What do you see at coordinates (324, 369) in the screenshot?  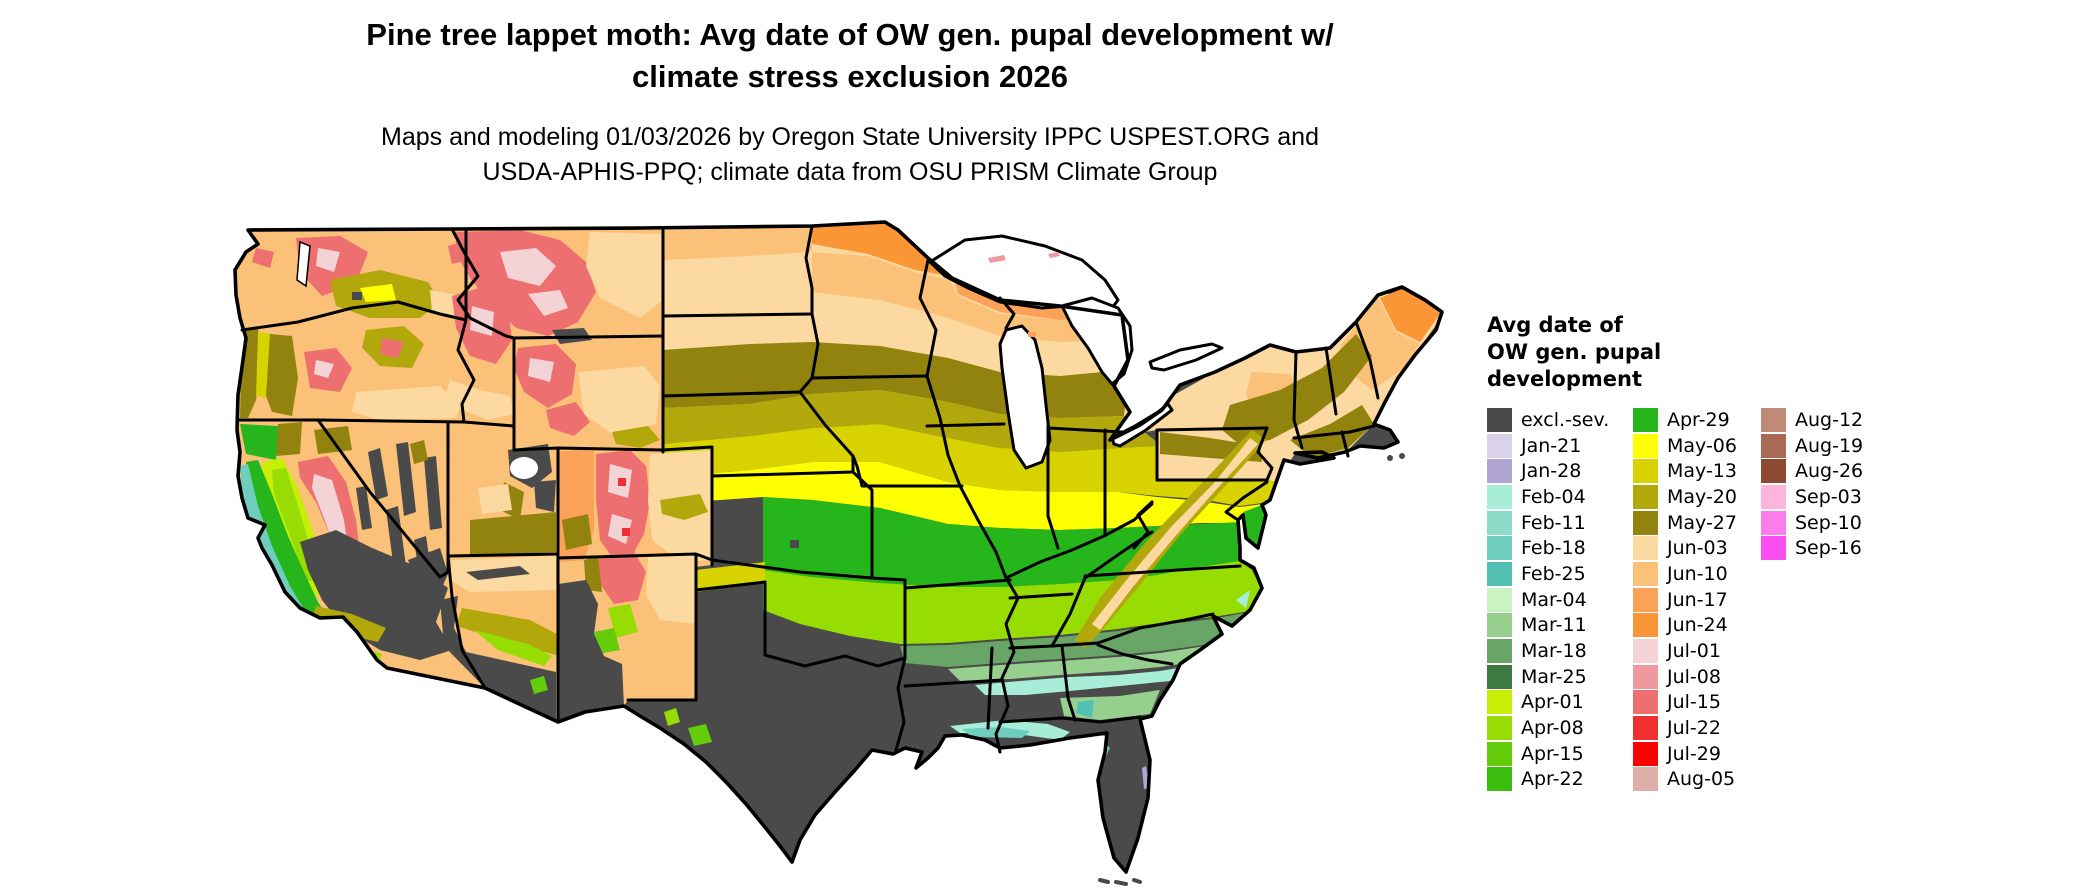 I see `central-oregon-pink` at bounding box center [324, 369].